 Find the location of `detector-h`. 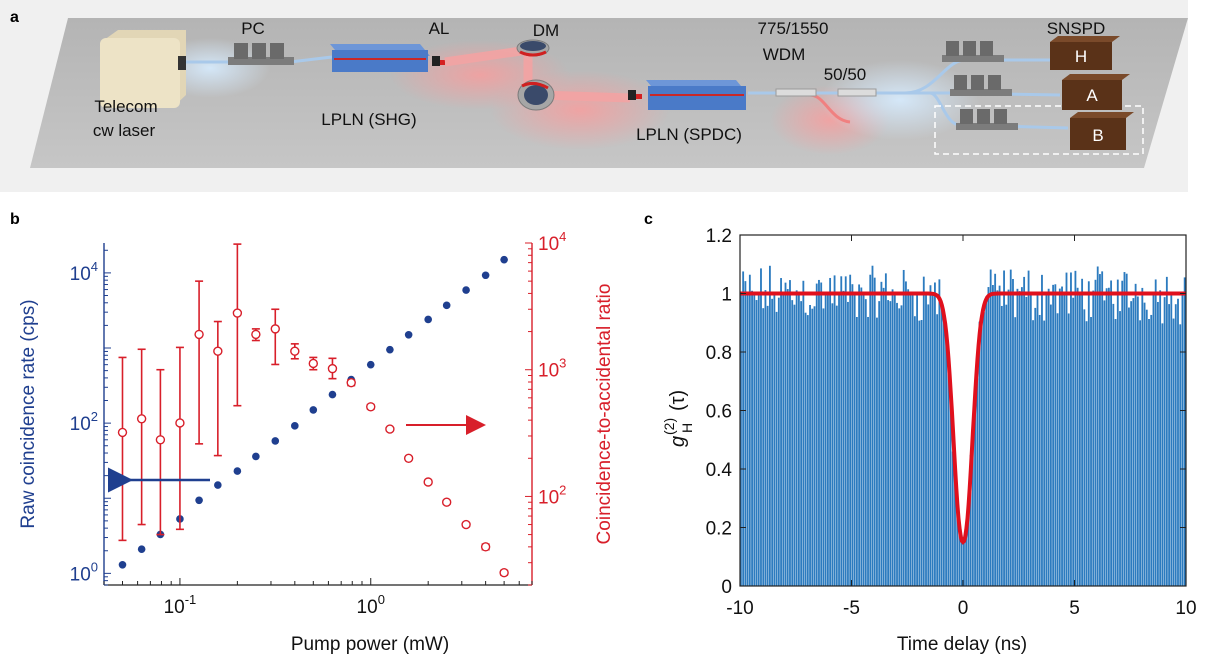

detector-h is located at coordinates (1085, 53).